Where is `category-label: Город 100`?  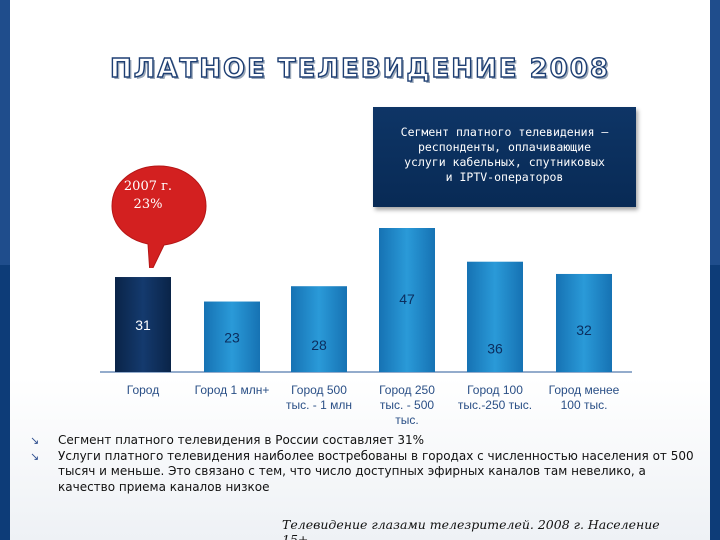 category-label: Город 100 is located at coordinates (495, 390).